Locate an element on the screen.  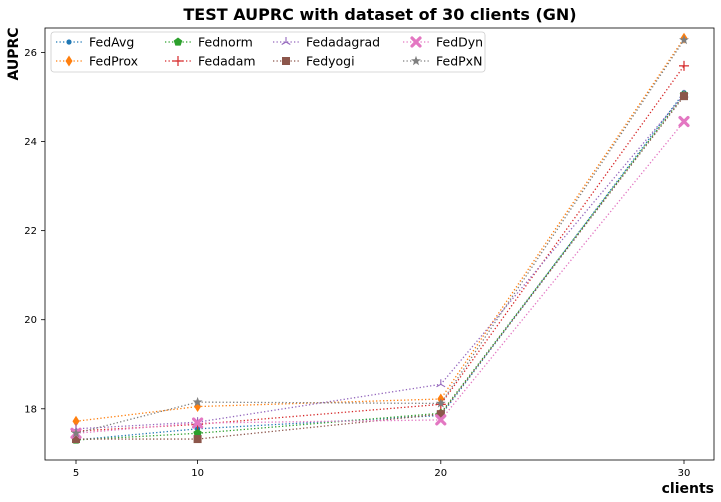
legend-label: Fednorm is located at coordinates (225, 42).